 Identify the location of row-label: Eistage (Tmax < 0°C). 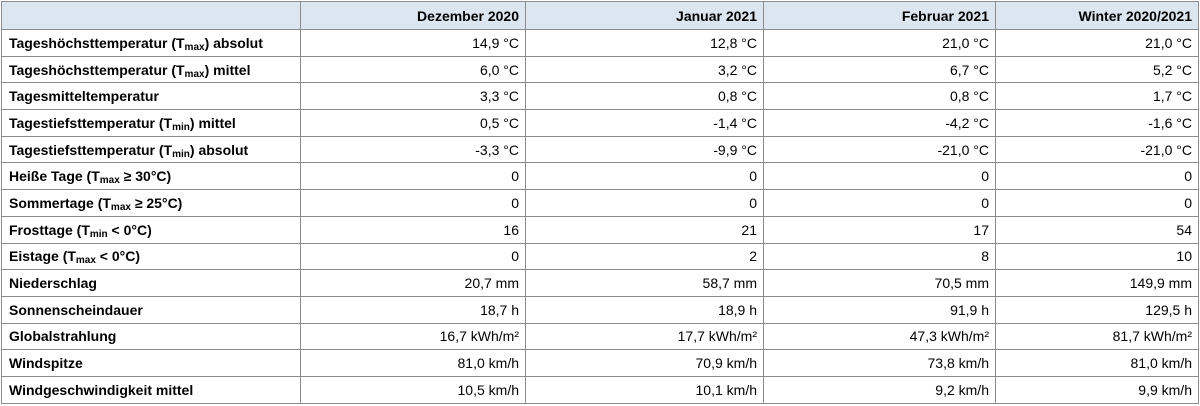
(151, 256).